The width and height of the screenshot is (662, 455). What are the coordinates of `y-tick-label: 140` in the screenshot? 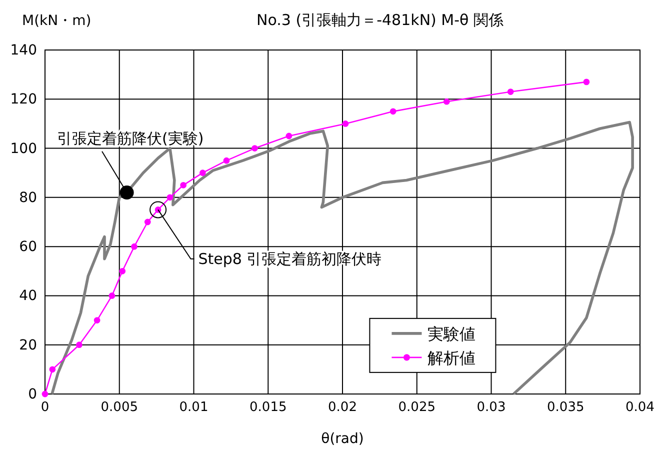 It's located at (23, 50).